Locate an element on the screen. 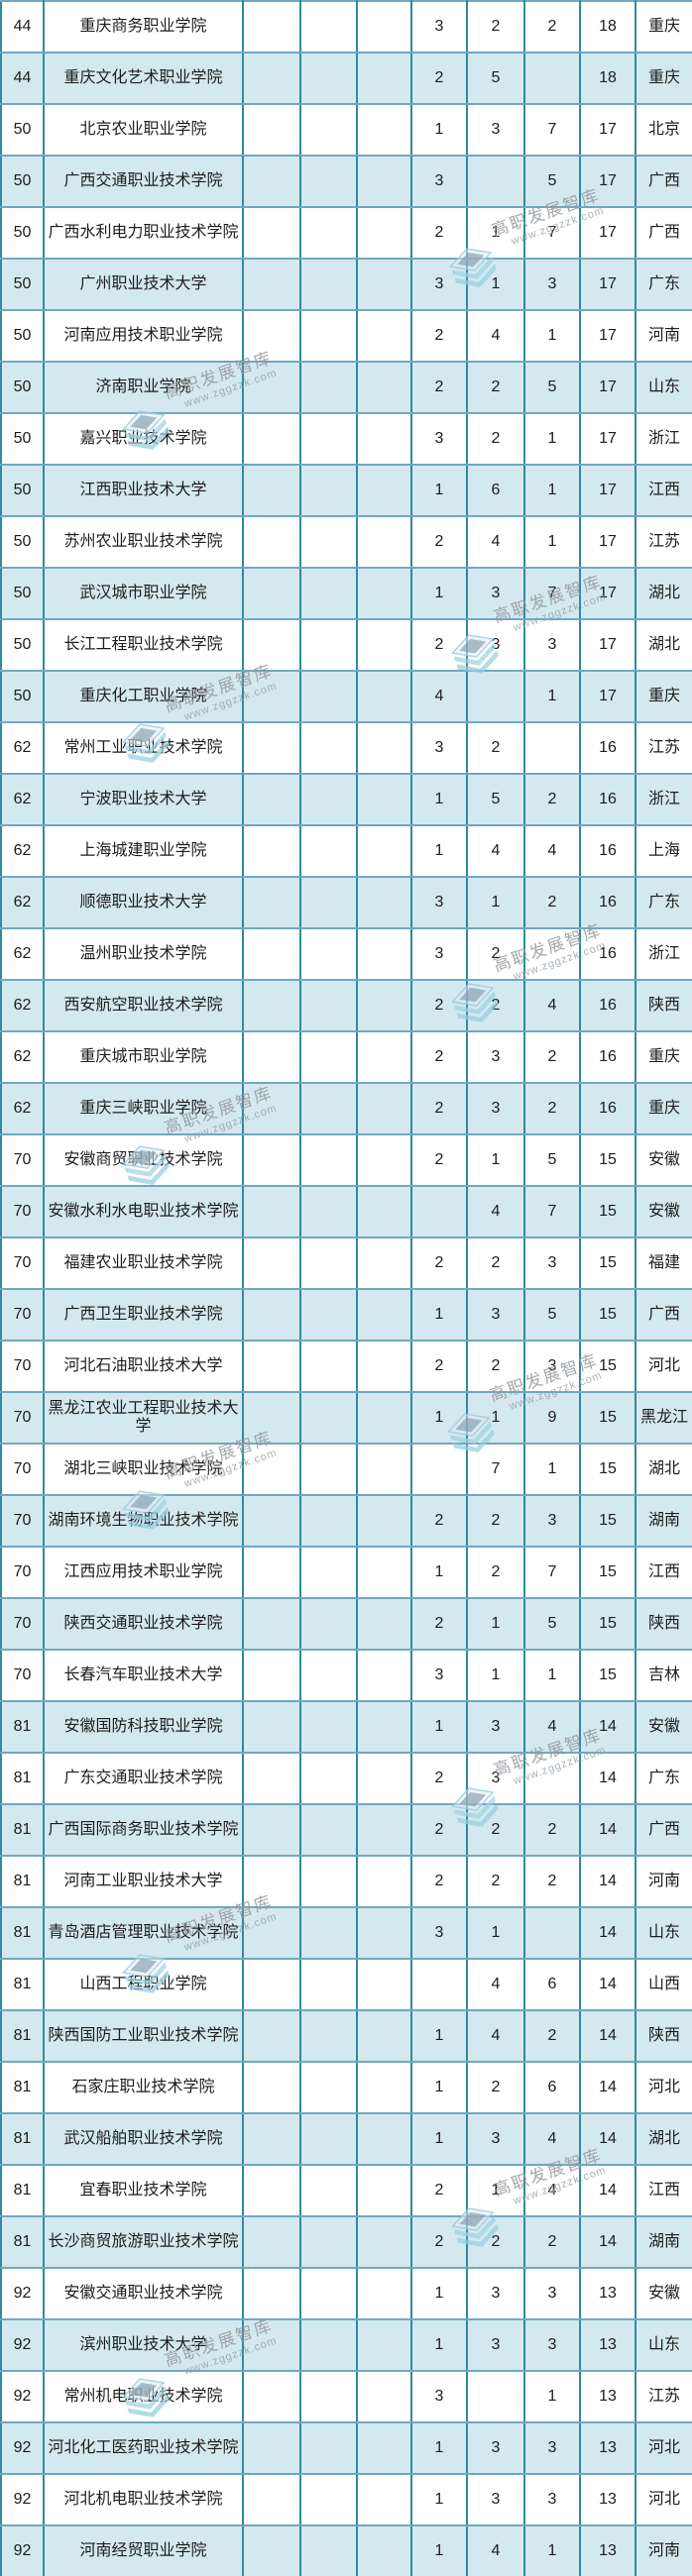 This screenshot has width=692, height=2576. cell-province: 陕西 is located at coordinates (663, 1624).